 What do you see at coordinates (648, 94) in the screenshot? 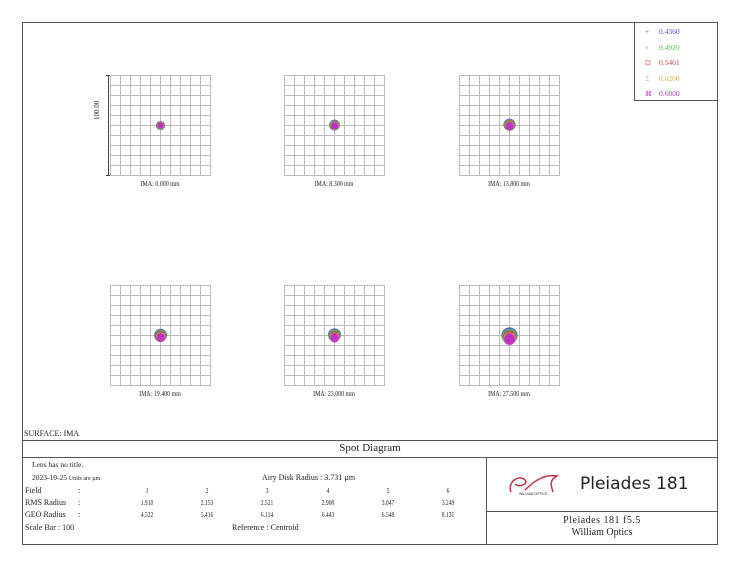
I see `marker-icon: ⌘` at bounding box center [648, 94].